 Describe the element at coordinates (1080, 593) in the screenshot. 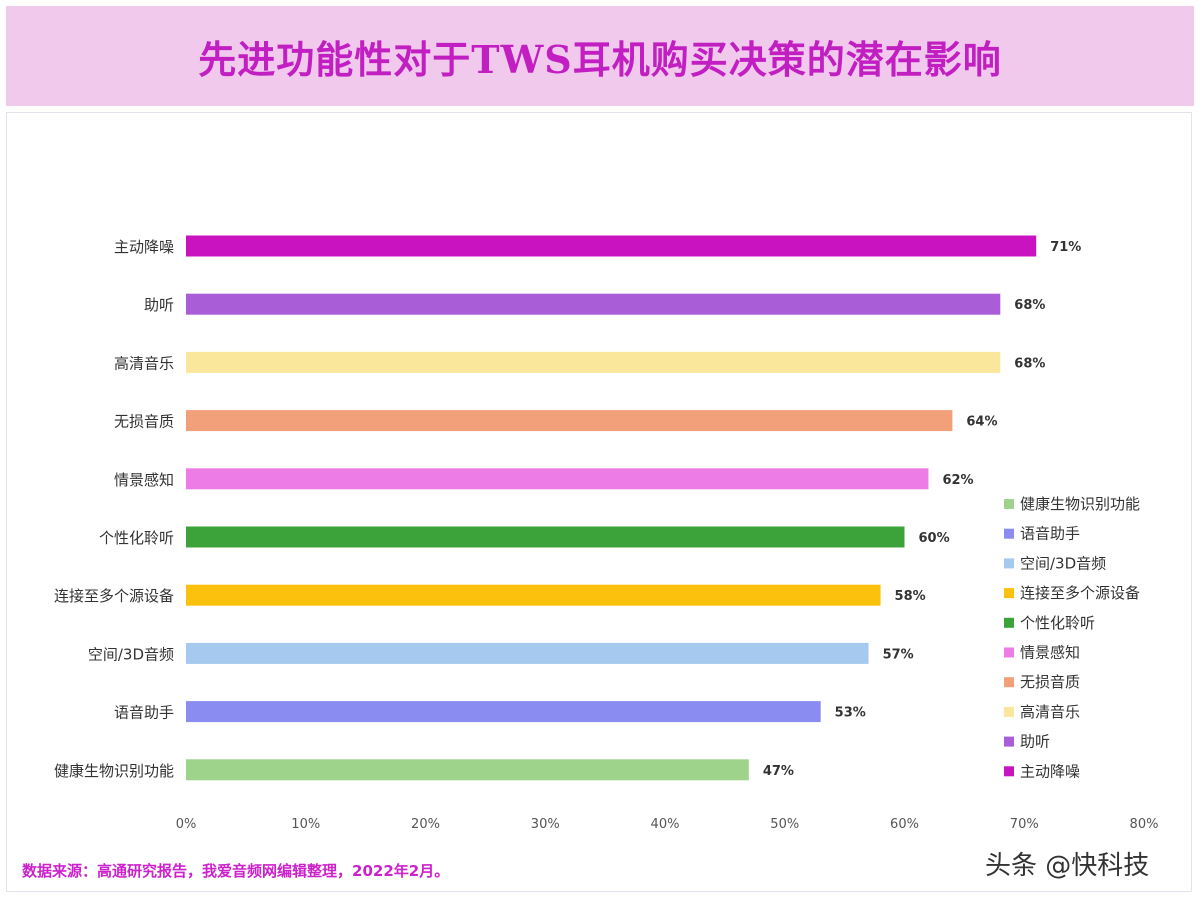

I see `legend-label: 连接至多个源设备` at that location.